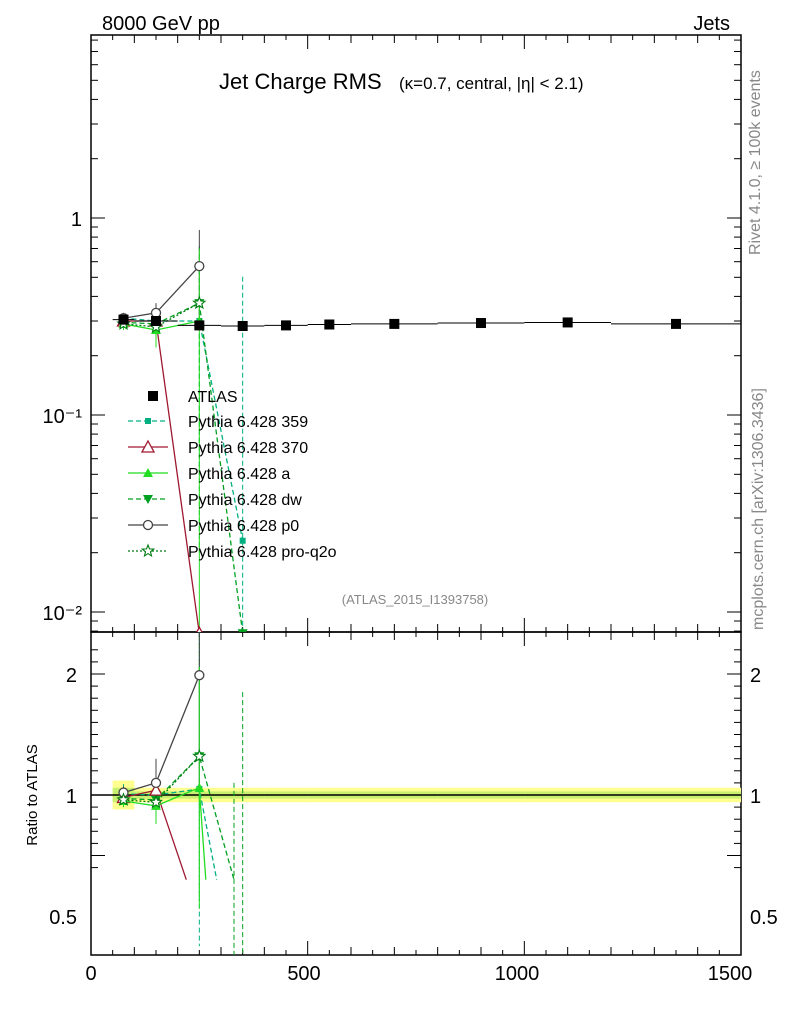 The height and width of the screenshot is (1024, 786). What do you see at coordinates (63, 918) in the screenshot?
I see `ratio-tick-05-left: 0.5` at bounding box center [63, 918].